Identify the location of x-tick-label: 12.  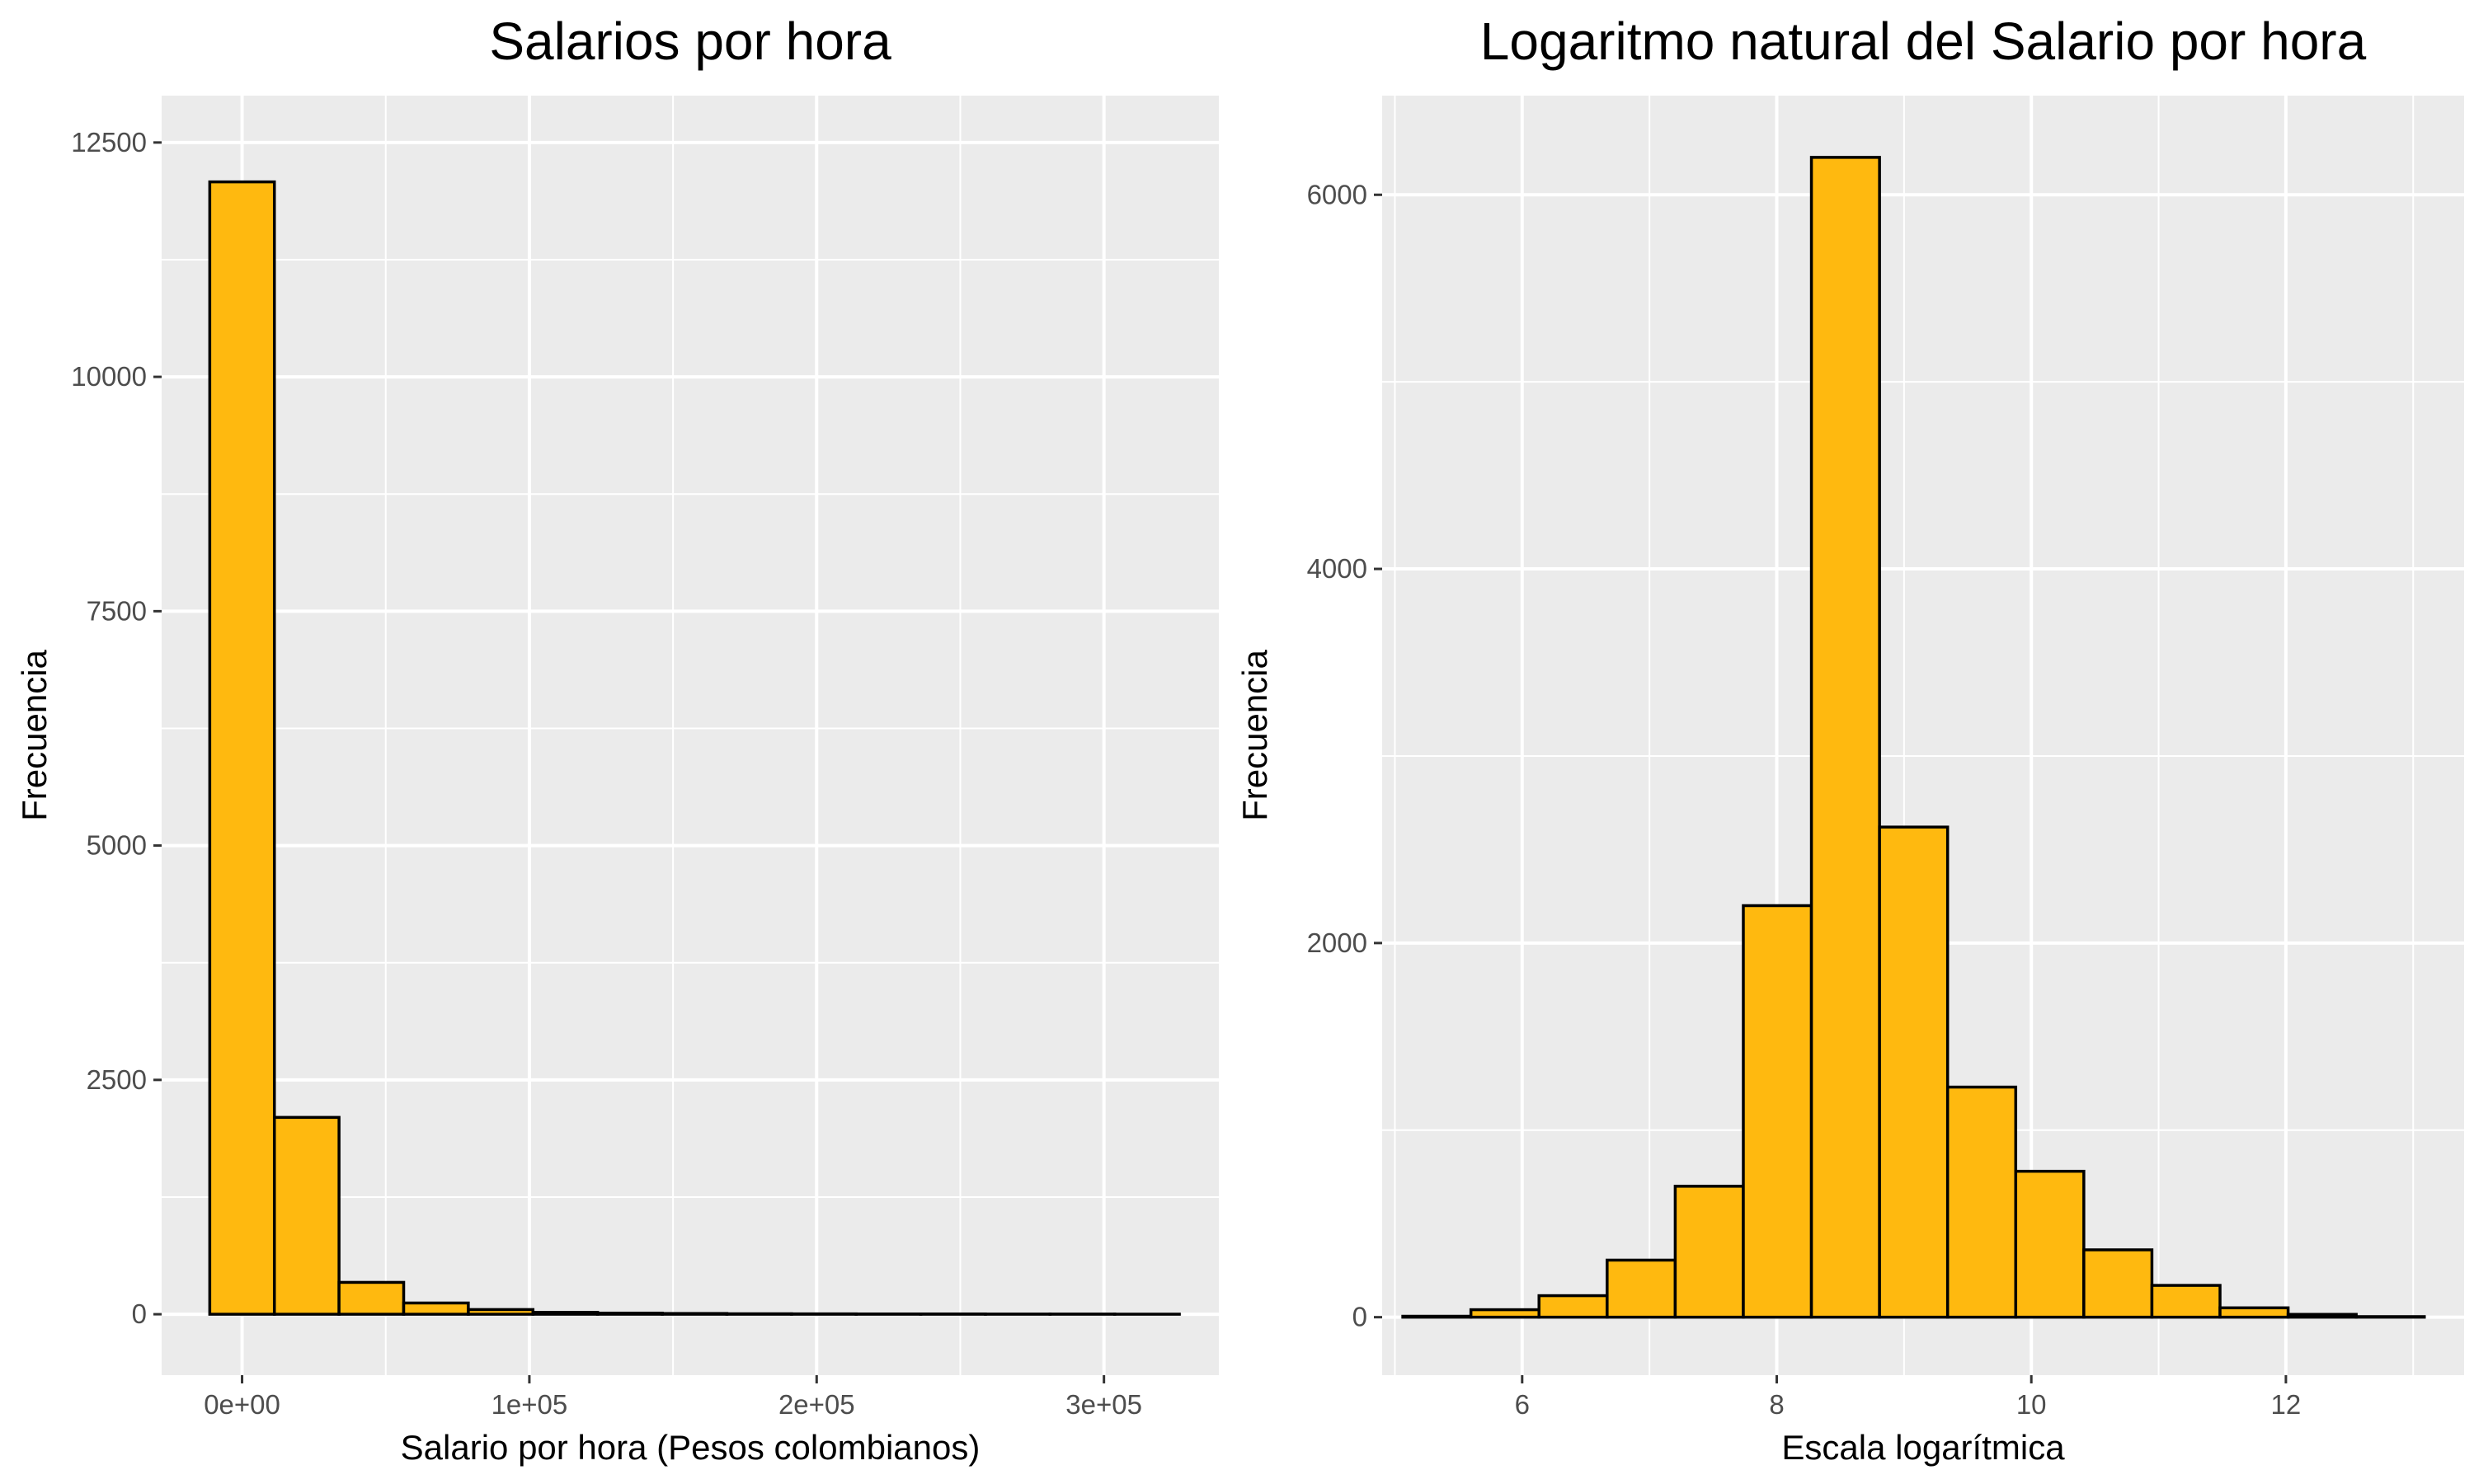
(2286, 1404).